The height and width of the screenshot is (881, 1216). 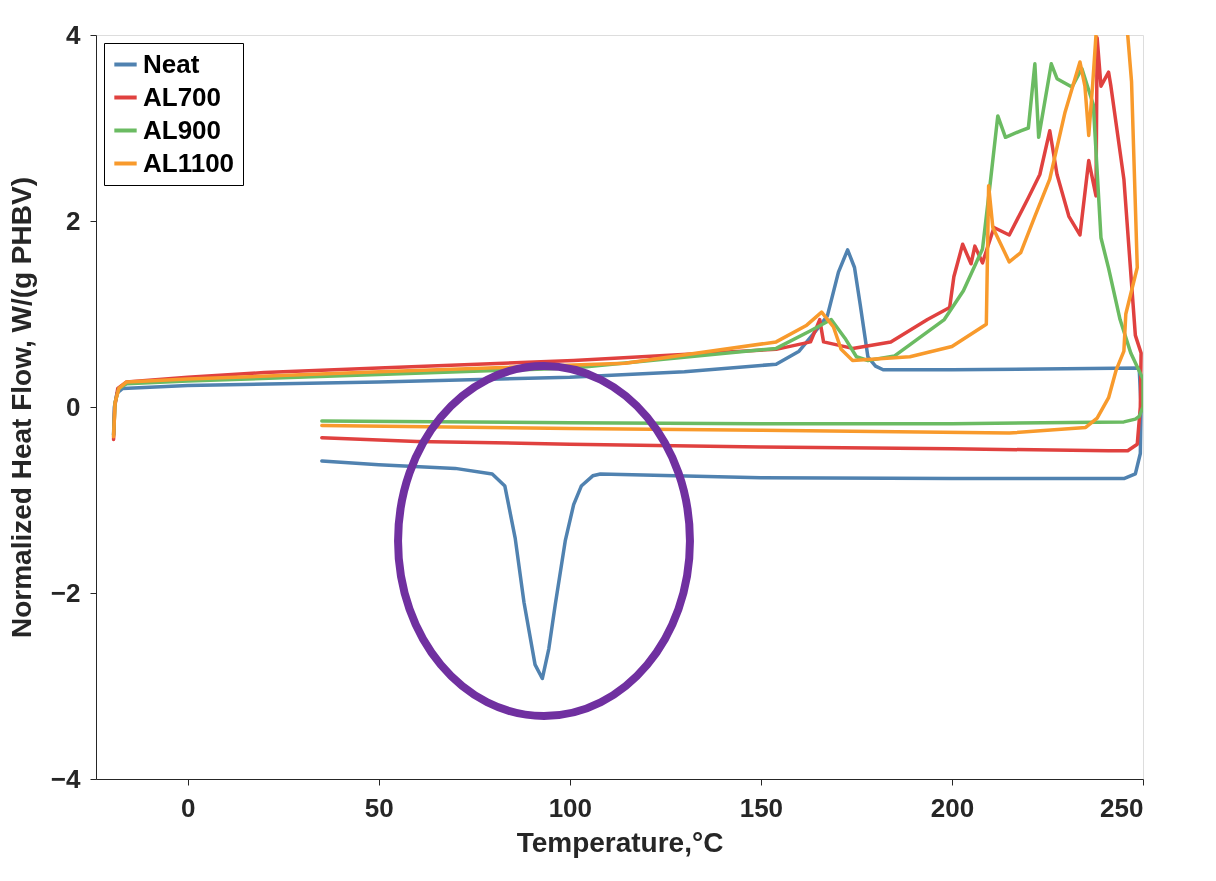 What do you see at coordinates (21, 407) in the screenshot?
I see `y-axis-title: Normalized Heat Flow, W/(g PHBV)` at bounding box center [21, 407].